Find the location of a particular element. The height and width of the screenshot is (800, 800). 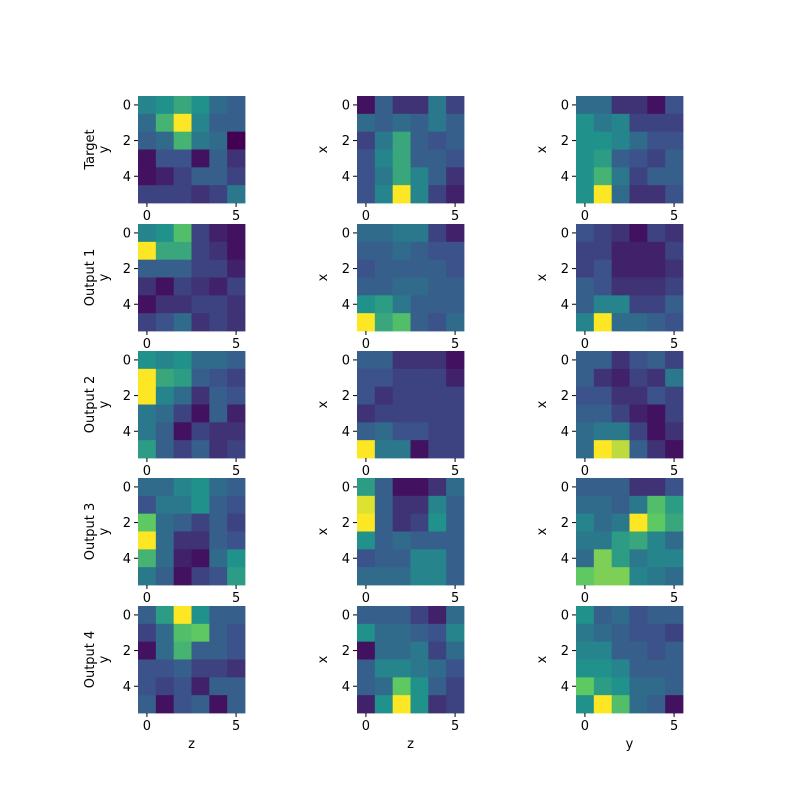

x-tick-label: 5 is located at coordinates (236, 344).